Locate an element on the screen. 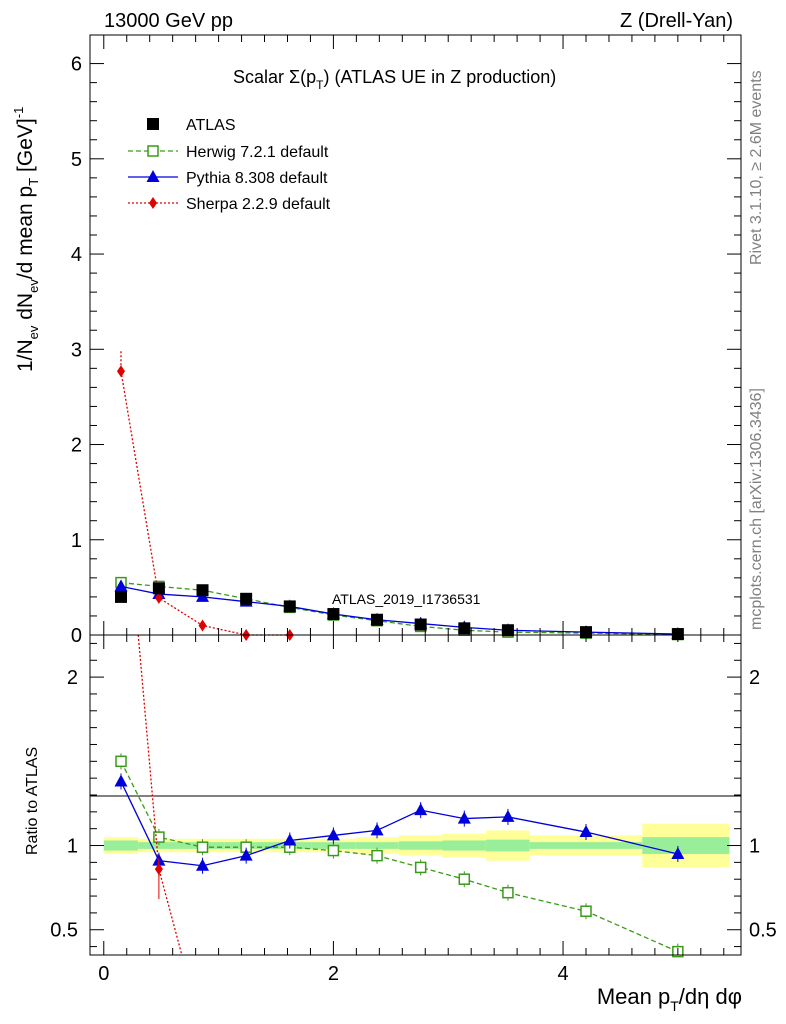 The width and height of the screenshot is (786, 1024). y-axis-label-top: 1/Nev dNev/d mean pT [GeV]-1 is located at coordinates (26, 239).